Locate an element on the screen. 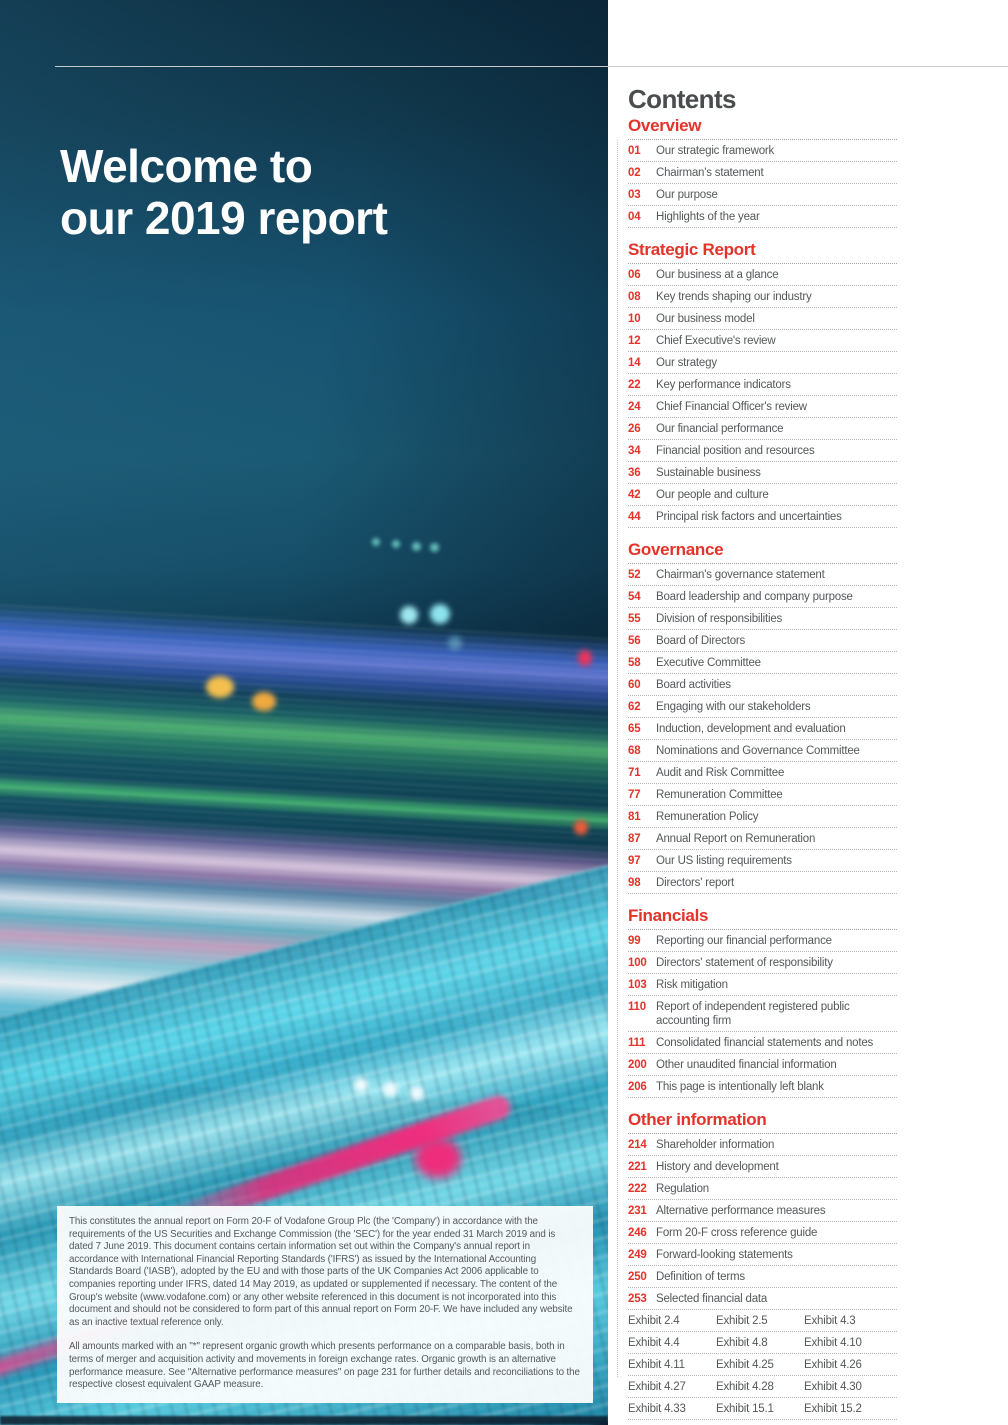  toc-item-label: Other unaudited financial information is located at coordinates (746, 1065).